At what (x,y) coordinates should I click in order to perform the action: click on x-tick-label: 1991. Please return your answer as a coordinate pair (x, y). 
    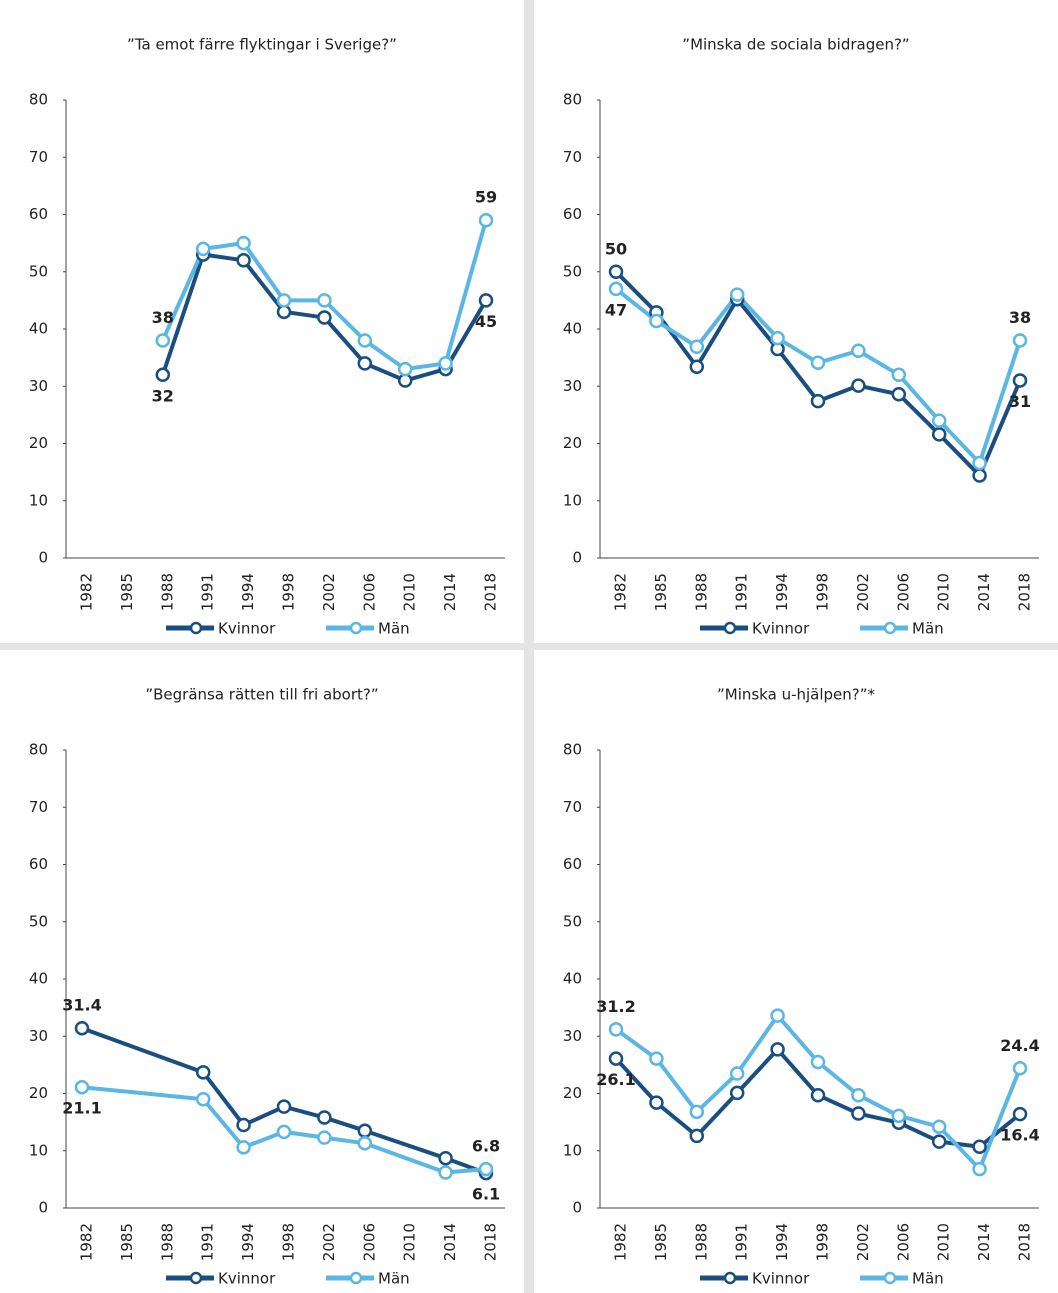
    Looking at the image, I should click on (742, 592).